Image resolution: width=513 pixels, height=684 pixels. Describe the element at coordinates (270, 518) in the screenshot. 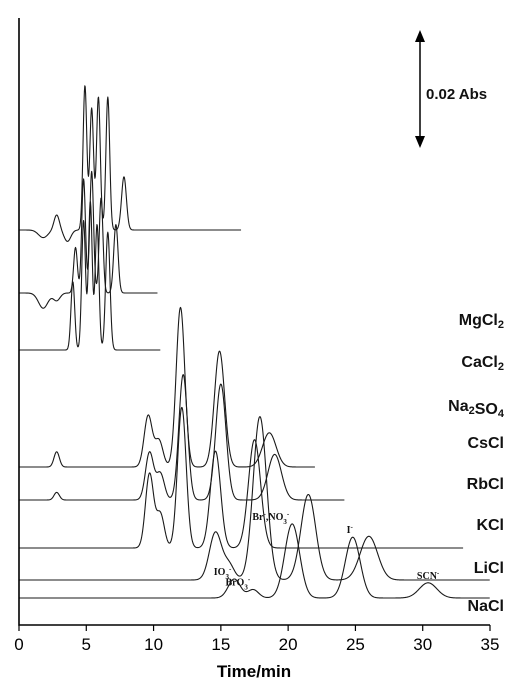

I see `peak-label-nacl-2: Br-,NO3-` at that location.